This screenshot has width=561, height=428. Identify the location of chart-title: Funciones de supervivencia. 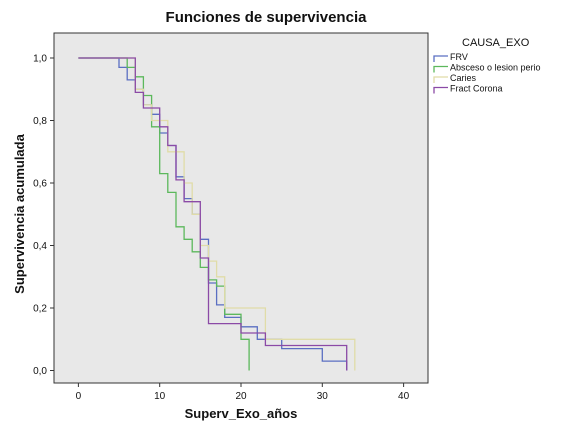
(267, 17).